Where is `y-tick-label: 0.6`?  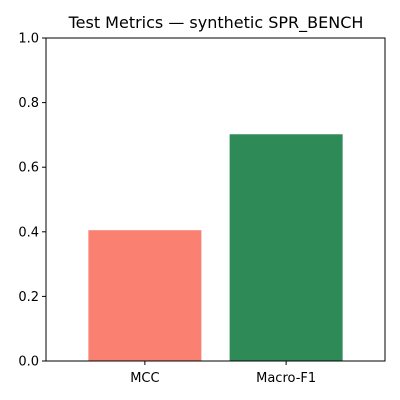 y-tick-label: 0.6 is located at coordinates (28, 168).